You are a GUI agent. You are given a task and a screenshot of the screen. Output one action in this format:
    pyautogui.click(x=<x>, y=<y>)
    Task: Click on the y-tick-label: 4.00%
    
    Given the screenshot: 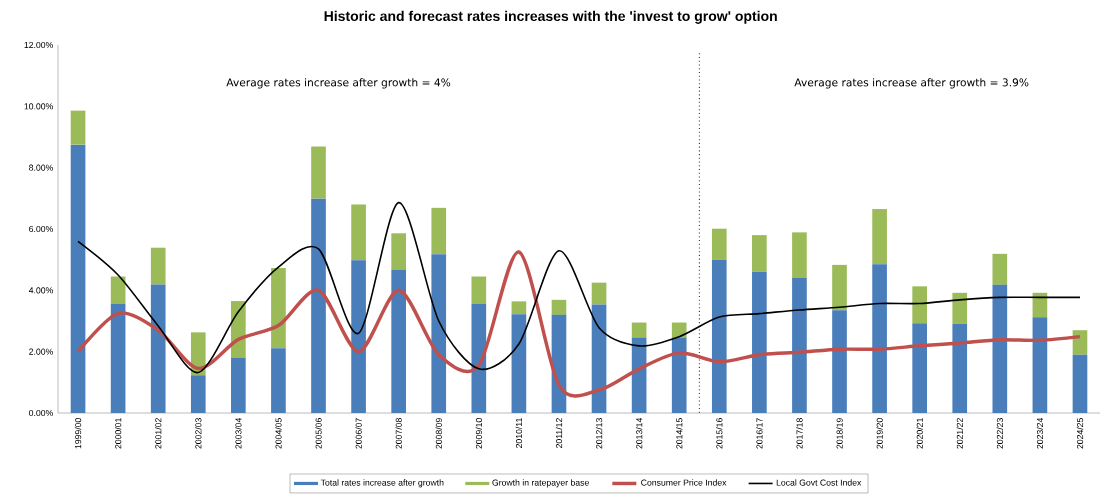 What is the action you would take?
    pyautogui.click(x=40, y=290)
    